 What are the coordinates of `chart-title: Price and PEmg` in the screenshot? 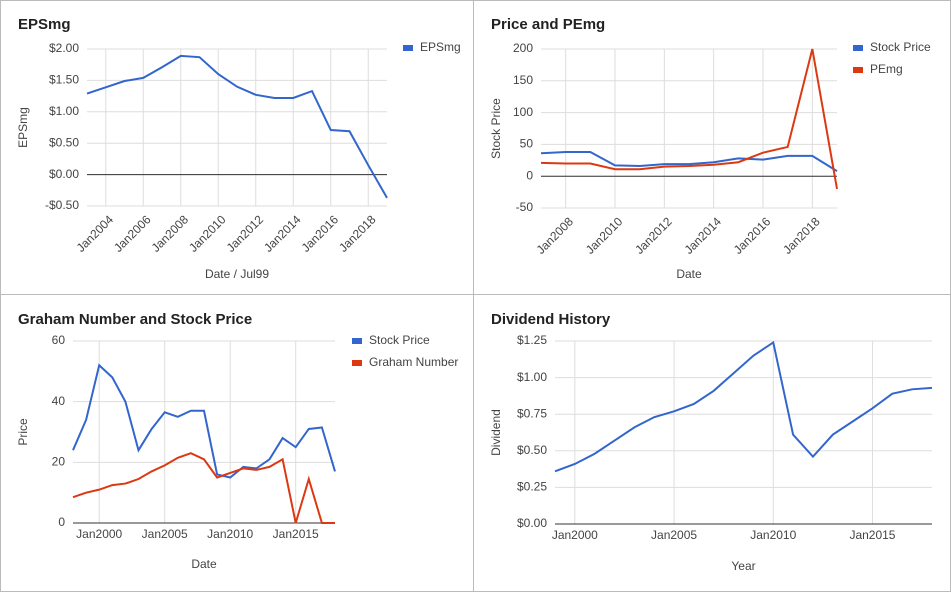 It's located at (548, 24).